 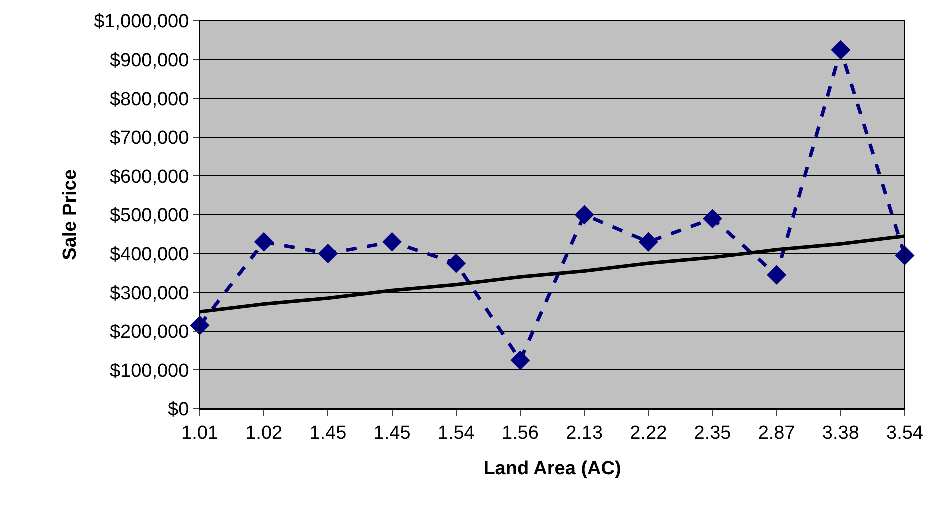 What do you see at coordinates (905, 433) in the screenshot?
I see `x-tick-label: 3.54` at bounding box center [905, 433].